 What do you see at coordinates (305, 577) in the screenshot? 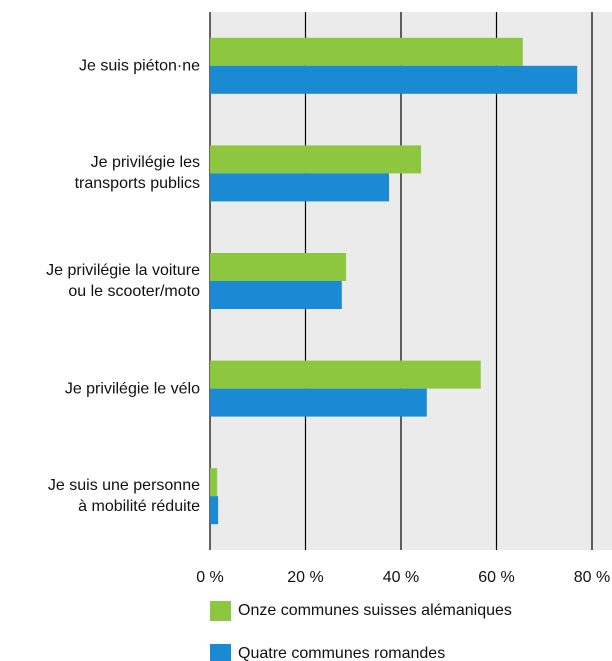
I see `x-tick-label: 20 %` at bounding box center [305, 577].